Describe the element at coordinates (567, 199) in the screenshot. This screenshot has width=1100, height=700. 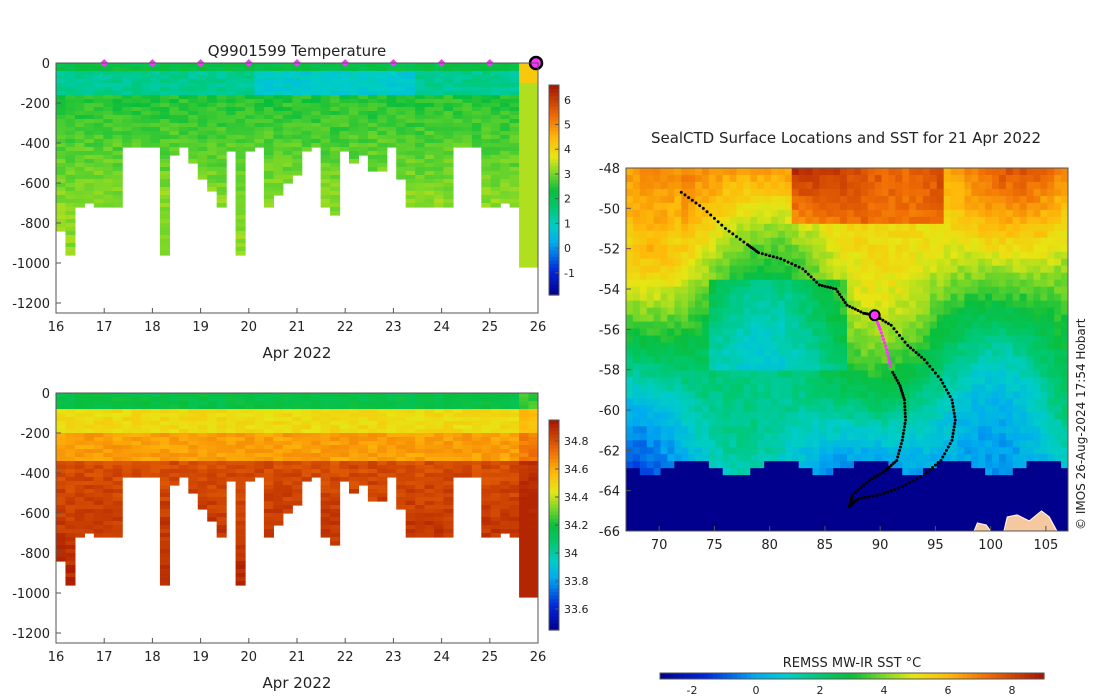
I see `colorbar-tick-label: 2` at that location.